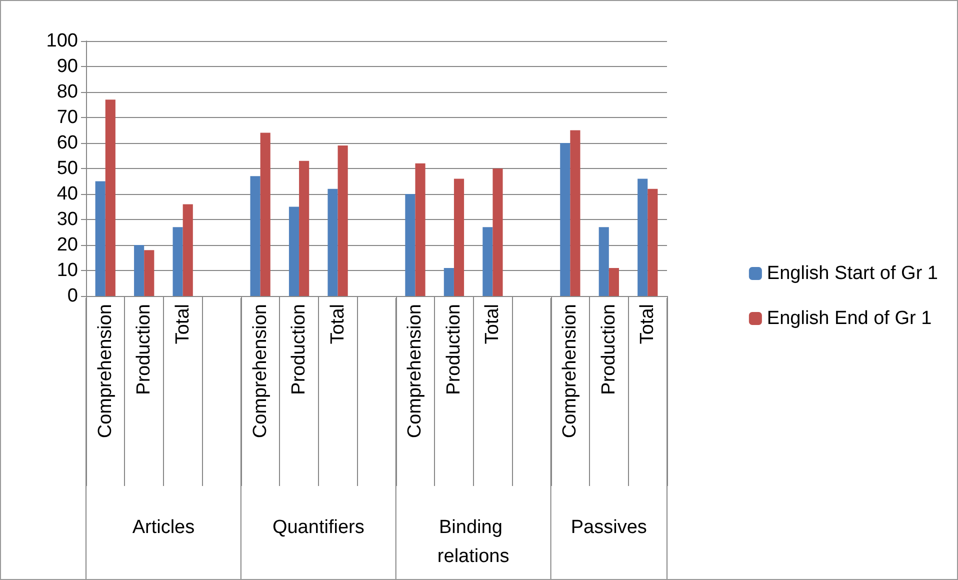 The image size is (958, 580). I want to click on y-tick-label: 50, so click(67, 168).